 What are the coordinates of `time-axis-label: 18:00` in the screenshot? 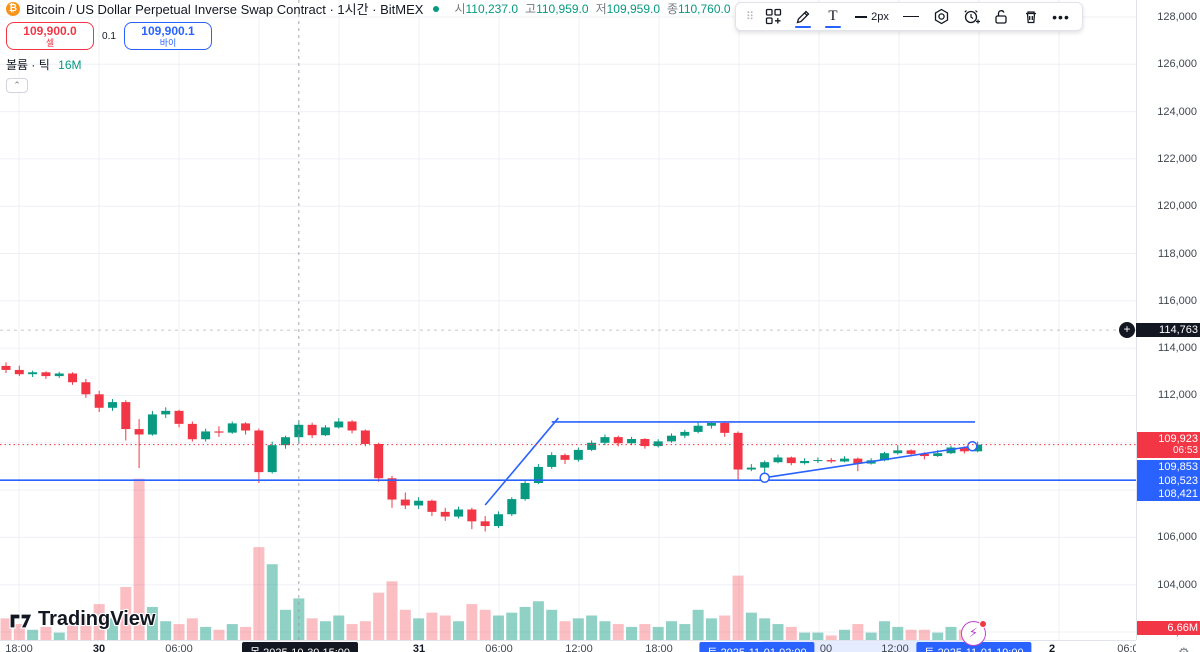 It's located at (659, 647).